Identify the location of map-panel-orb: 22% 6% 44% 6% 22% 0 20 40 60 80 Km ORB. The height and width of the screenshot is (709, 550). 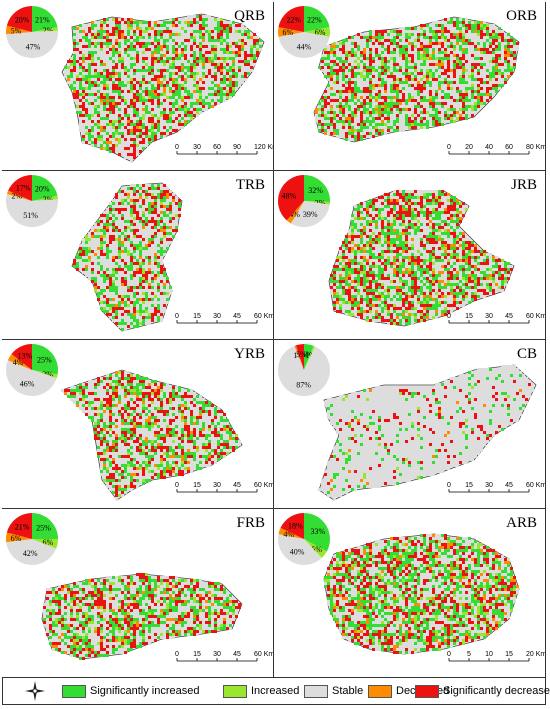
(410, 86).